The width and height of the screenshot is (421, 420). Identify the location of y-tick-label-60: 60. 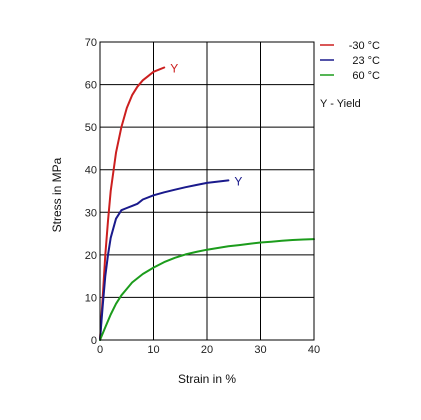
(91, 86).